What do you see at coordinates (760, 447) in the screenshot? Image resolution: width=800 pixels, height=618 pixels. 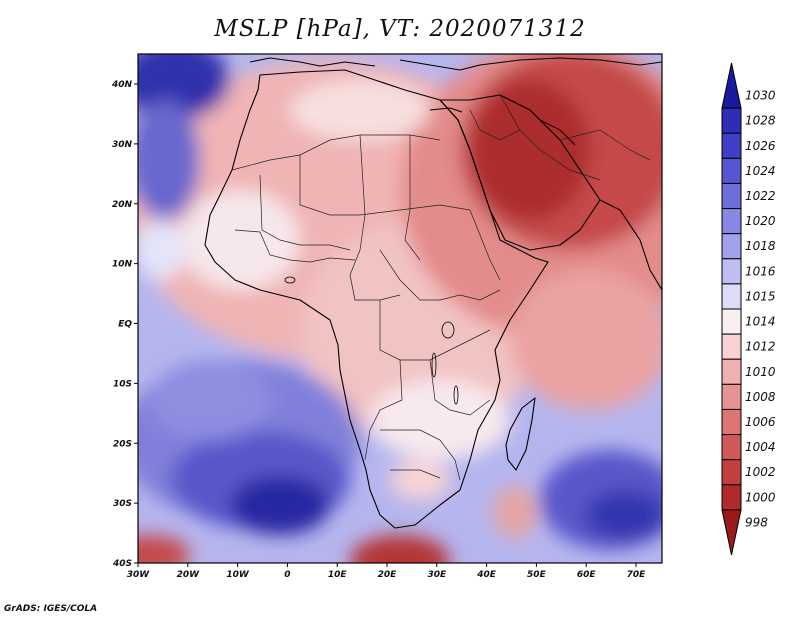 I see `colorbar-label: 1004` at bounding box center [760, 447].